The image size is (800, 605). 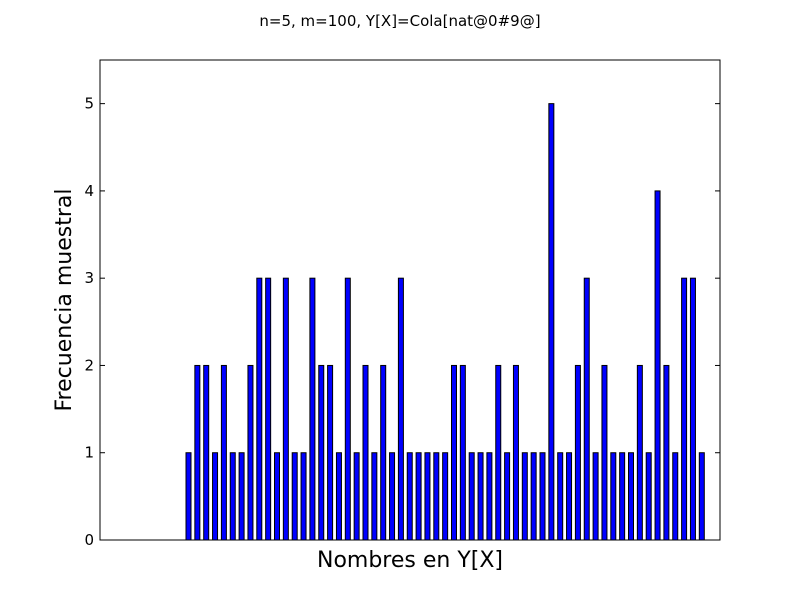 I want to click on y-tick-label: 0, so click(x=89, y=540).